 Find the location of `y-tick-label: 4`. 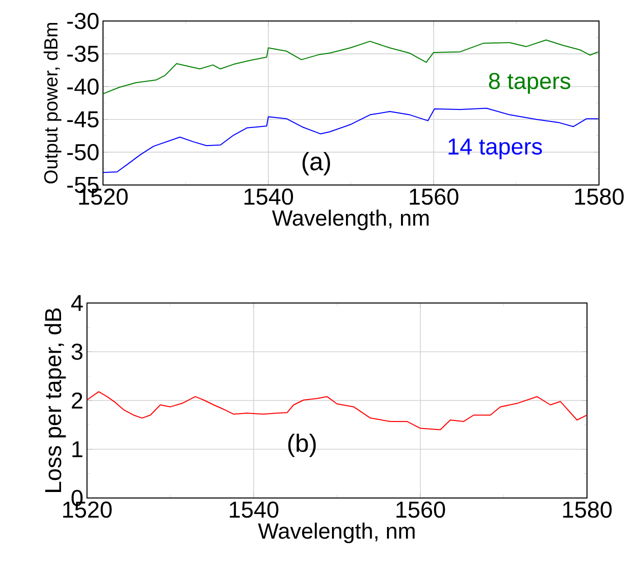

y-tick-label: 4 is located at coordinates (77, 303).